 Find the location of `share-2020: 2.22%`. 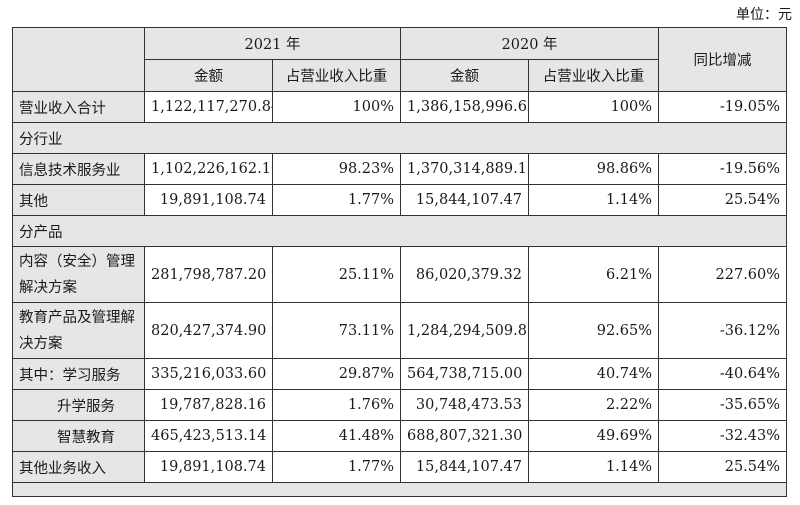

share-2020: 2.22% is located at coordinates (594, 405).